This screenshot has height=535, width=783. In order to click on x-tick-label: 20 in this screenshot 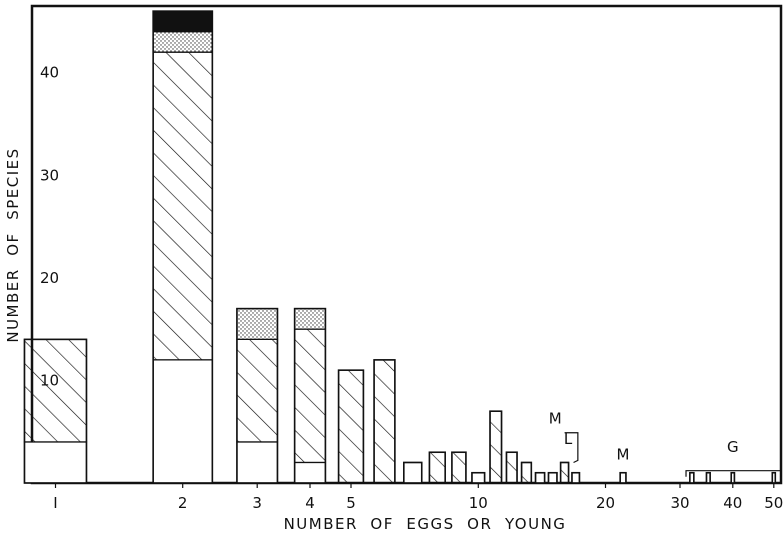, I will do `click(605, 503)`.